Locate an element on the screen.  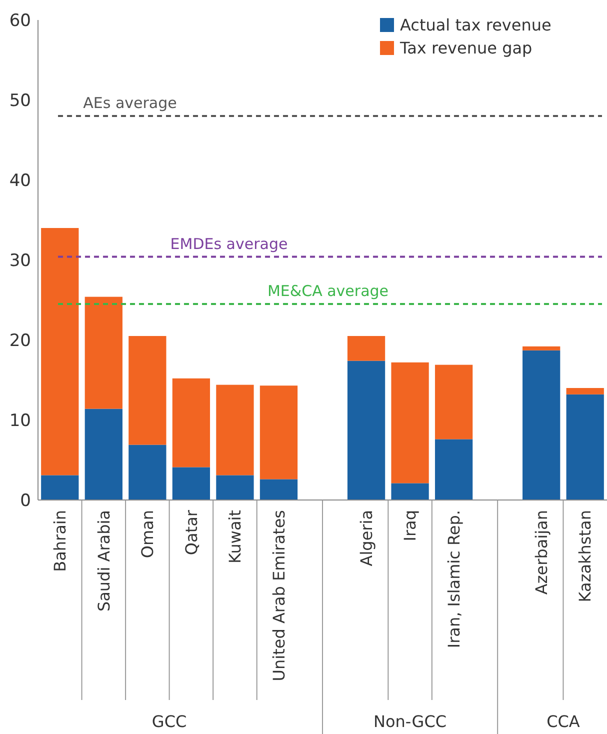
x-tick-label: Azerbaijan is located at coordinates (541, 552).